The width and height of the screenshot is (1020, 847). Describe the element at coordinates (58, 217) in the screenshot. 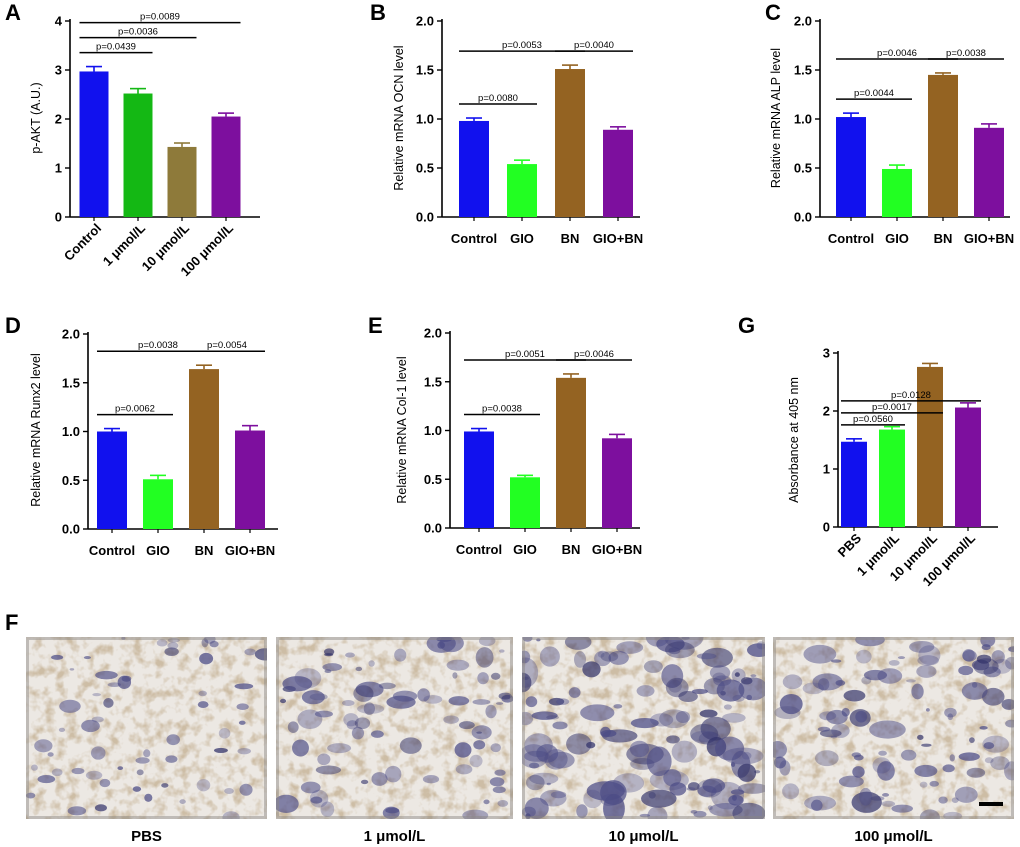

I see `y-tick-label: 0` at that location.